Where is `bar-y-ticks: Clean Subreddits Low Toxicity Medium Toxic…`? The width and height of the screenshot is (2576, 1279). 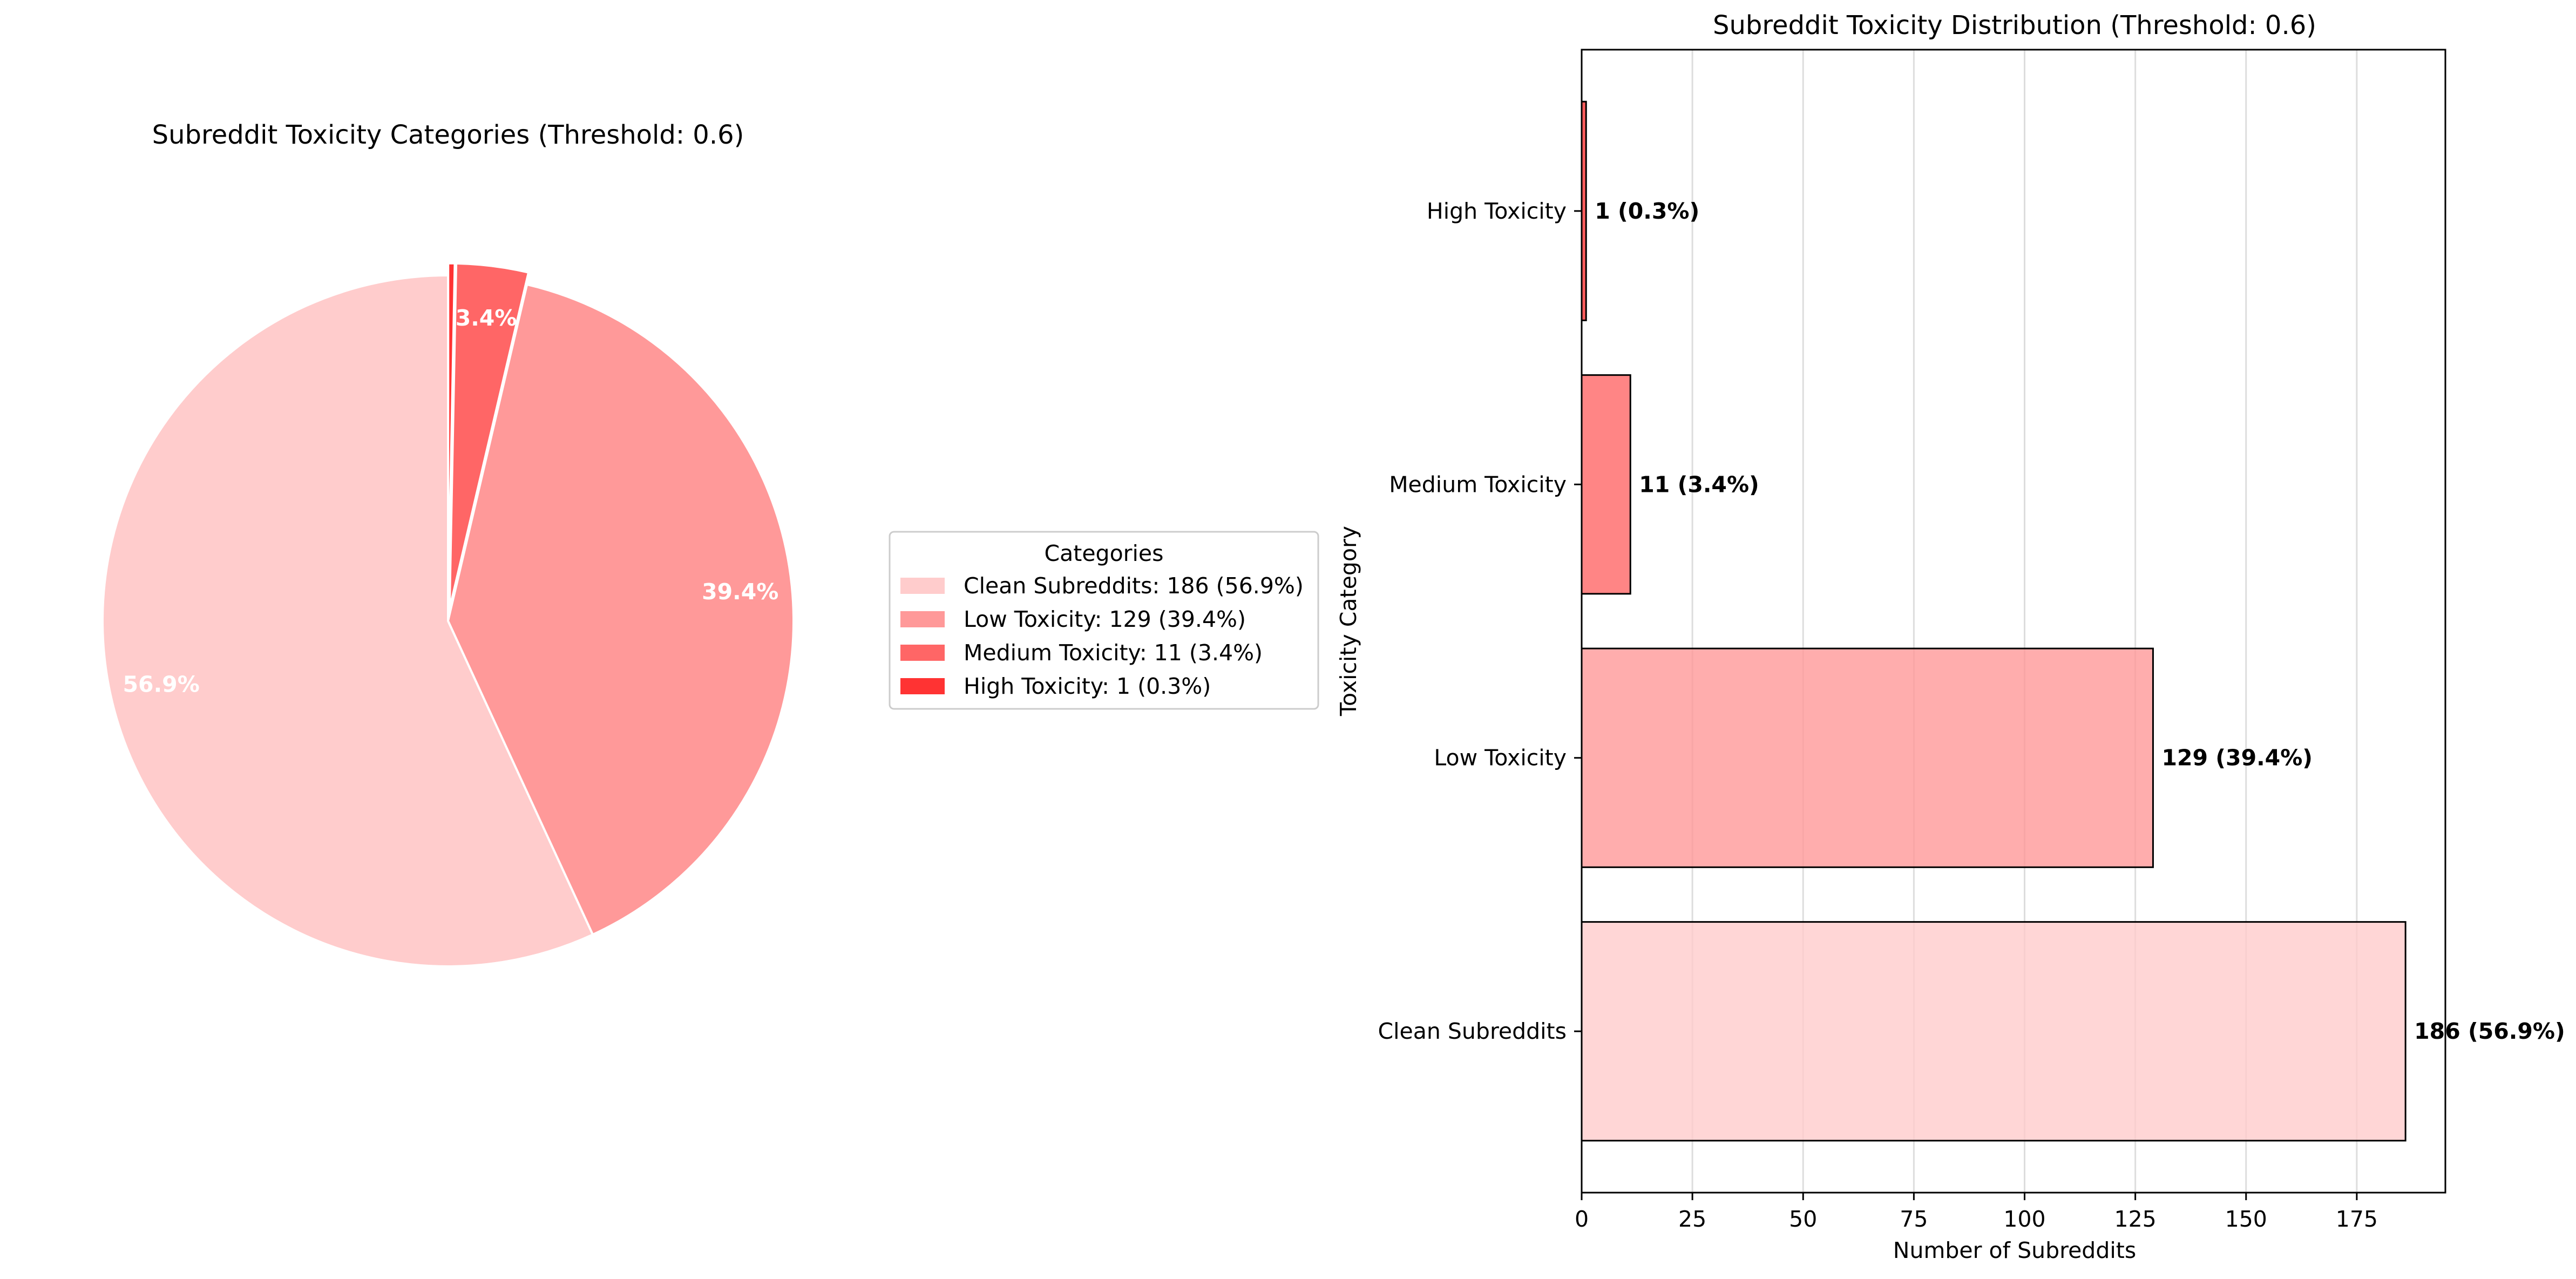 bar-y-ticks: Clean Subreddits Low Toxicity Medium Toxic… is located at coordinates (1480, 621).